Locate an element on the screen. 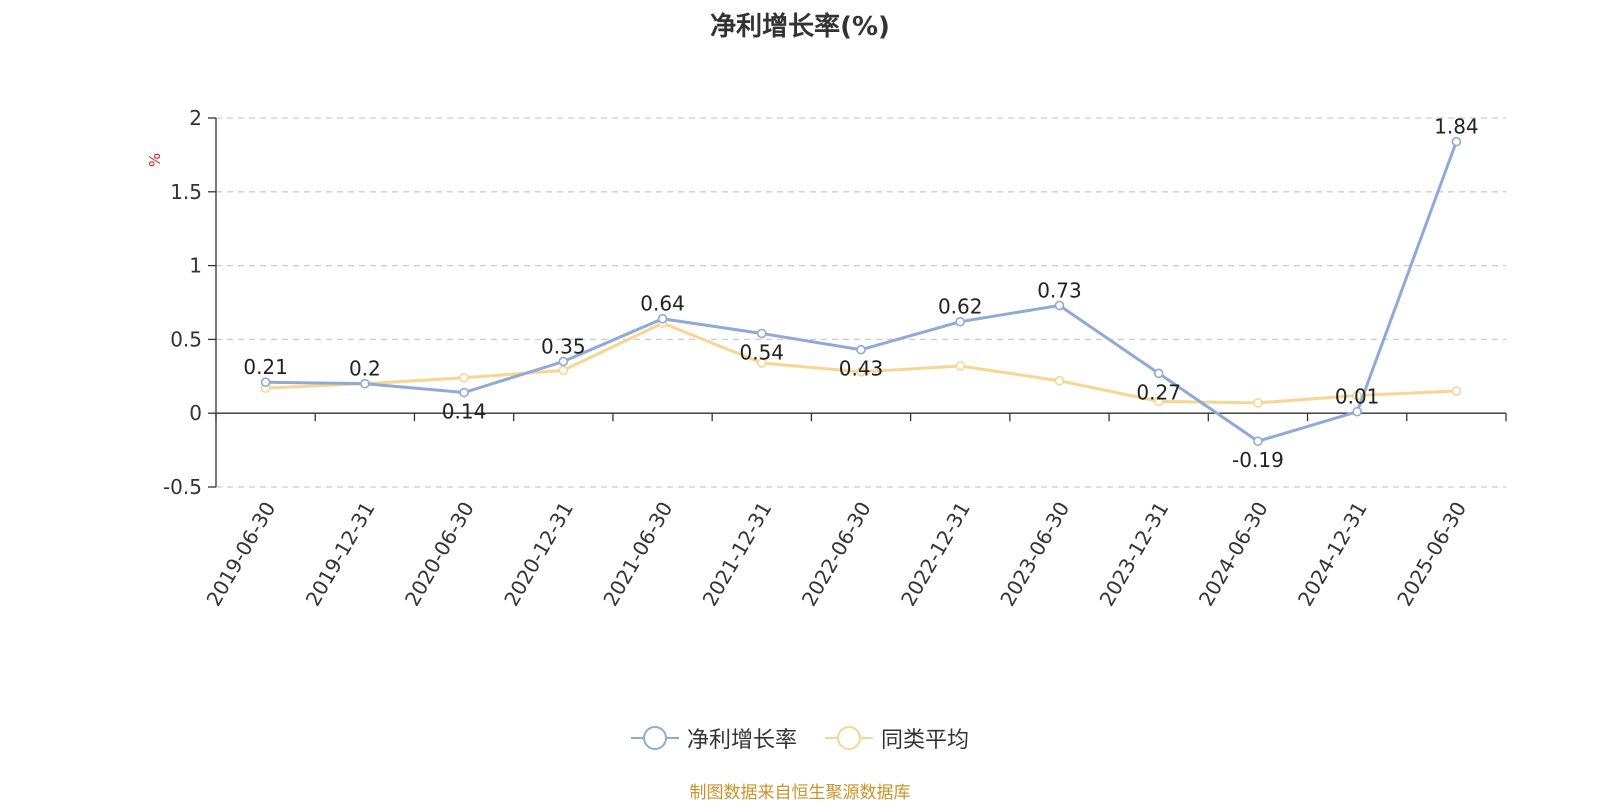 The width and height of the screenshot is (1600, 803). chart-title: 净利增长率(%) is located at coordinates (800, 27).